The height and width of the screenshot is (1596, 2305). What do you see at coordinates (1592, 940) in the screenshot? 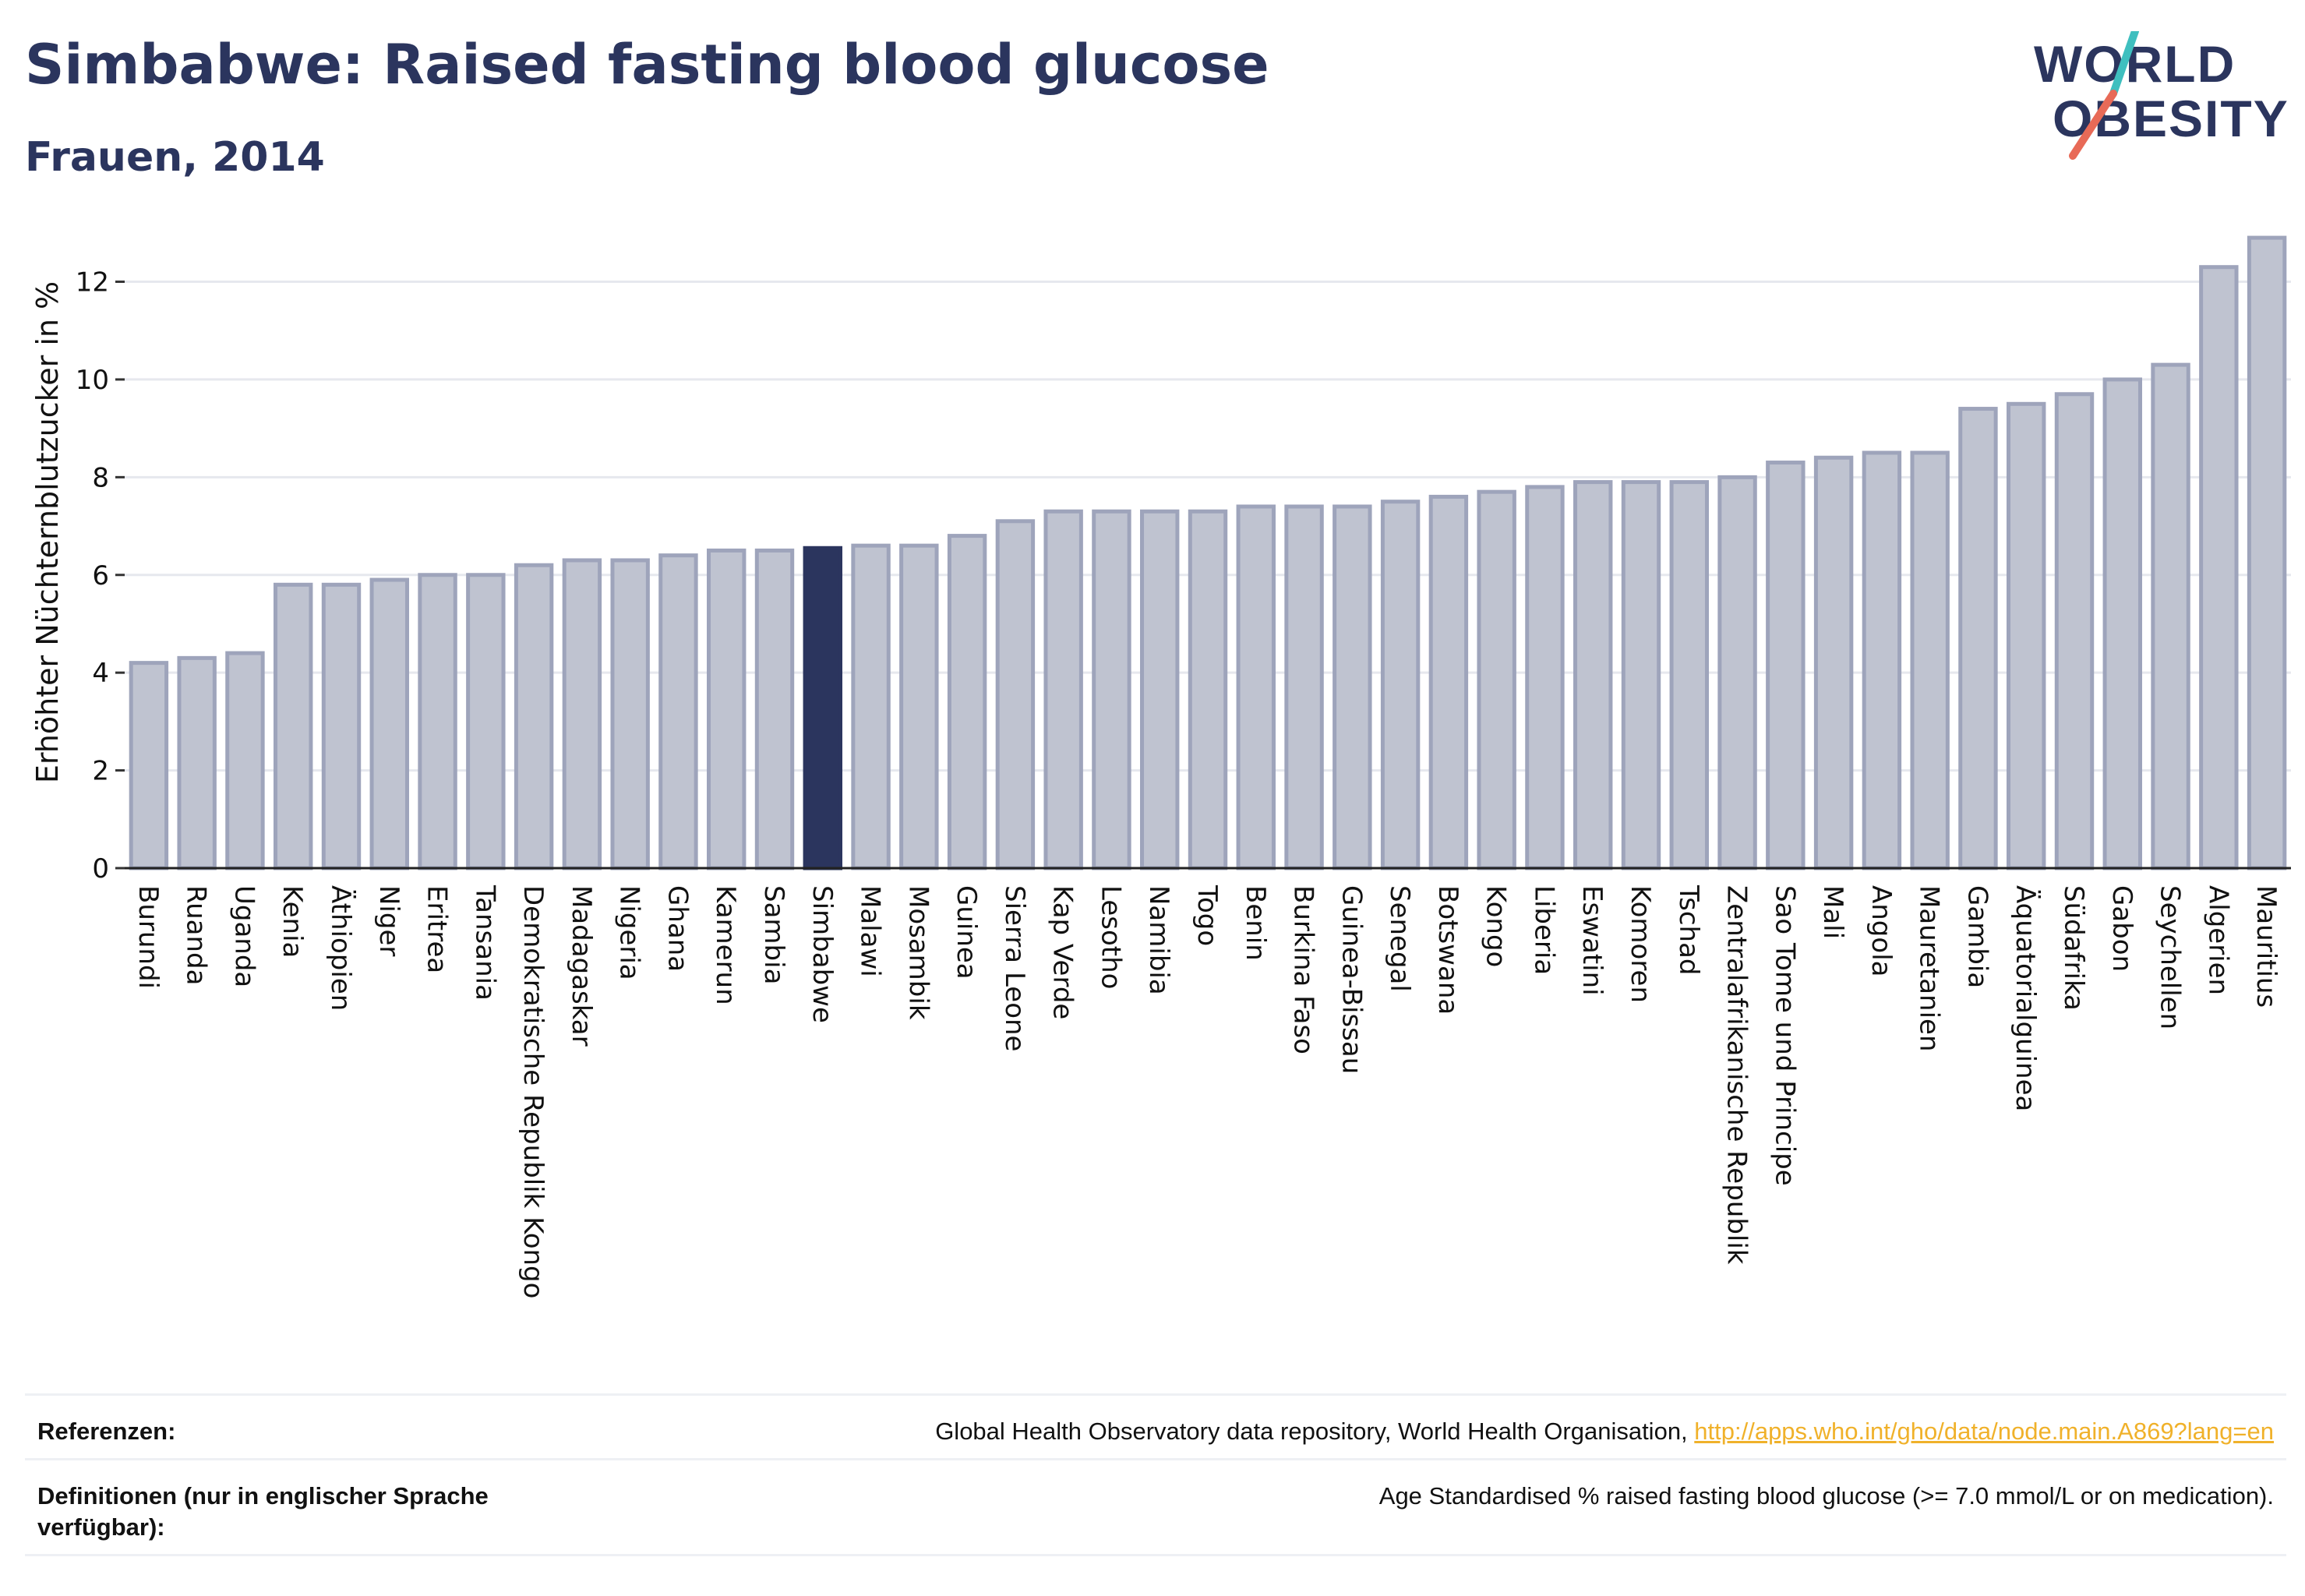
I see `x-tick-label: Eswatini` at bounding box center [1592, 940].